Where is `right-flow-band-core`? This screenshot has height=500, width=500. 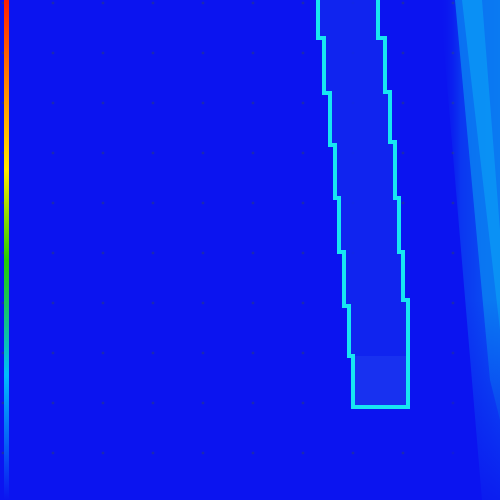
right-flow-band-core is located at coordinates (481, 165).